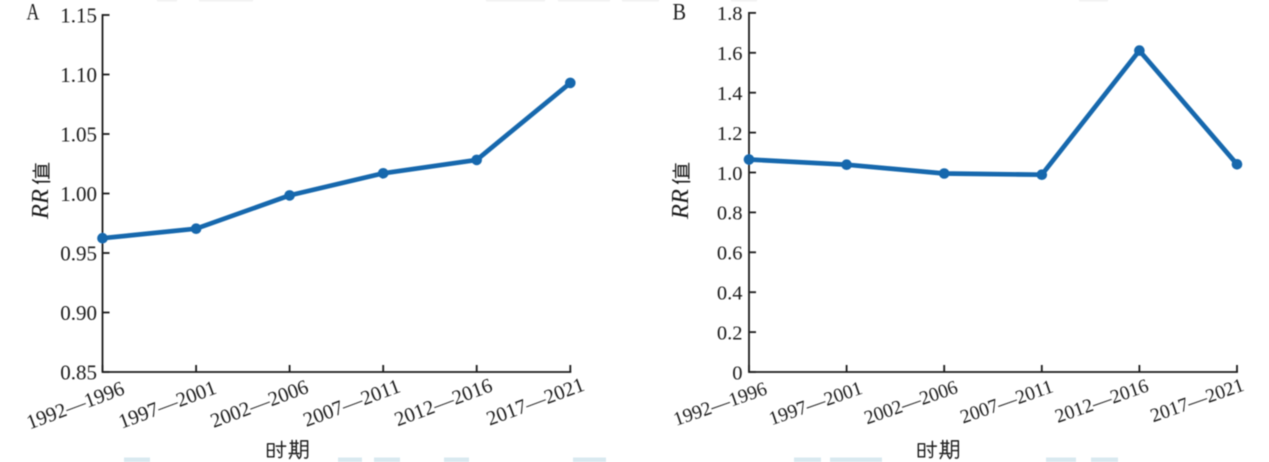 The height and width of the screenshot is (462, 1269). What do you see at coordinates (730, 174) in the screenshot?
I see `svg-text: 1.0` at bounding box center [730, 174].